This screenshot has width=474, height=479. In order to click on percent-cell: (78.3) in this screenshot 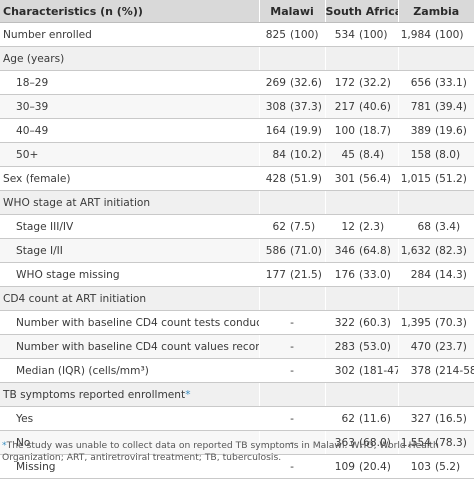, I will do `click(454, 442)`.